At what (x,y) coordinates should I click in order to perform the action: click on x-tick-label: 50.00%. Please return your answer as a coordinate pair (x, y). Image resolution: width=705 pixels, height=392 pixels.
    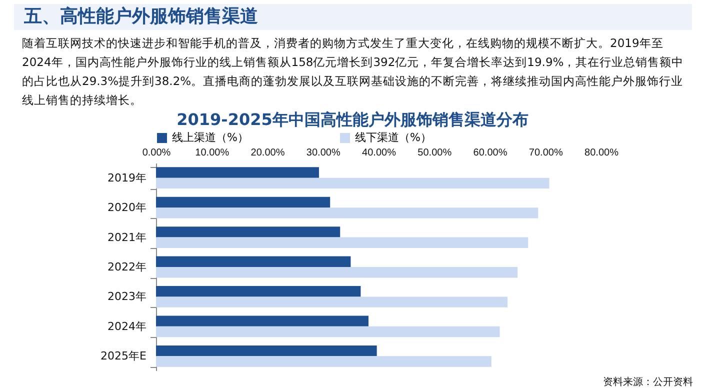
    Looking at the image, I should click on (435, 153).